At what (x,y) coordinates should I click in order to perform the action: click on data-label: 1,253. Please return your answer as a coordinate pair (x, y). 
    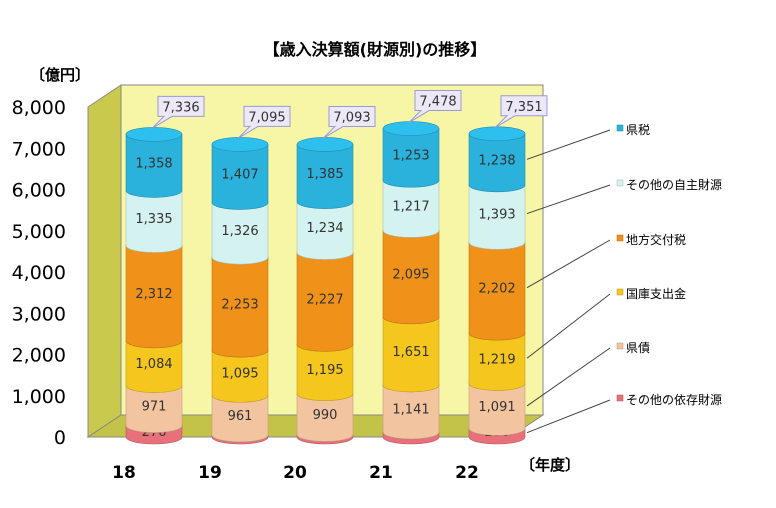
    Looking at the image, I should click on (410, 155).